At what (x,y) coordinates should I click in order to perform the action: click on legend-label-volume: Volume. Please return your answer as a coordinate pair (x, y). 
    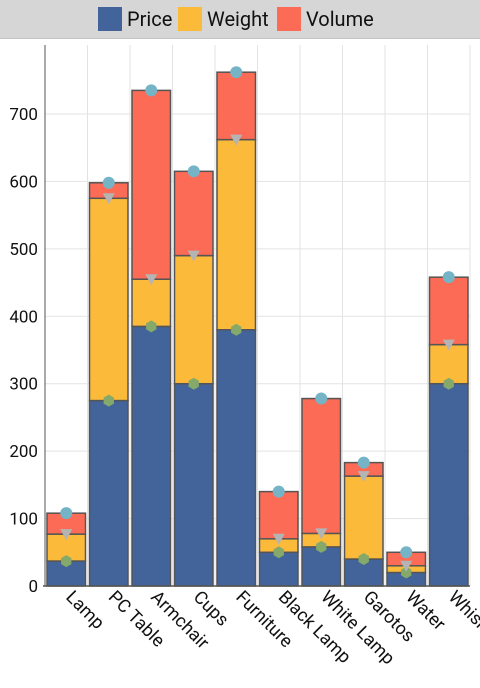
    Looking at the image, I should click on (340, 19).